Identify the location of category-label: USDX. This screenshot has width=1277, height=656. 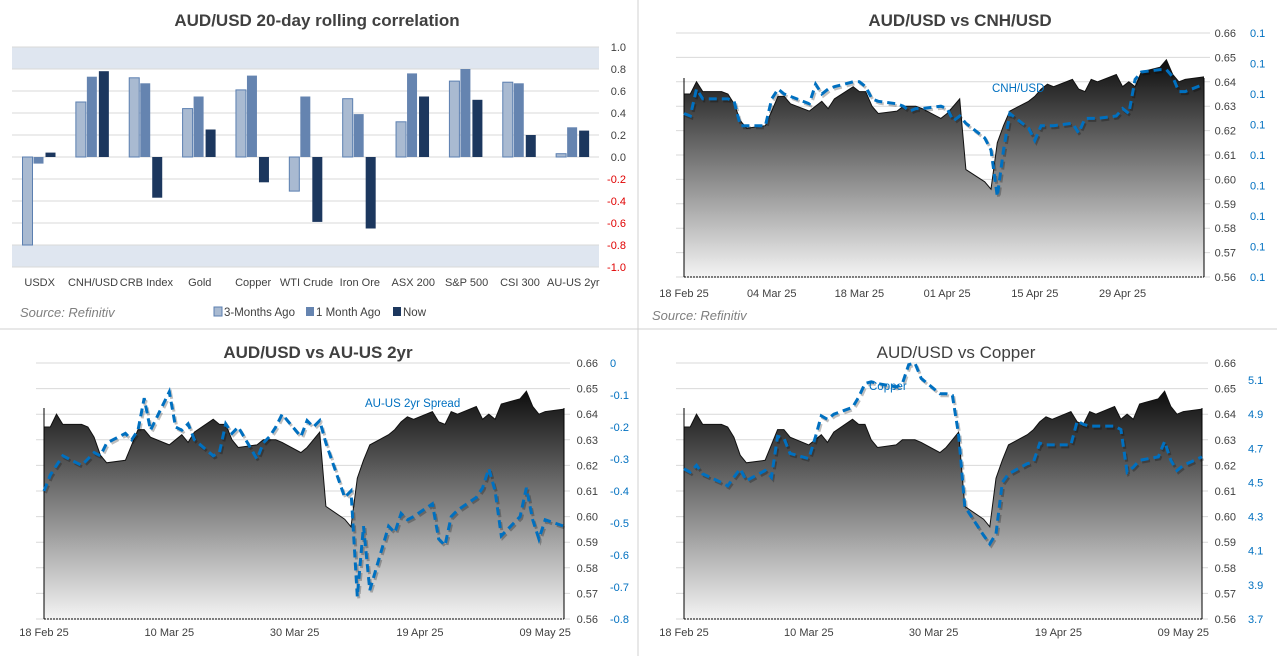
(39, 283).